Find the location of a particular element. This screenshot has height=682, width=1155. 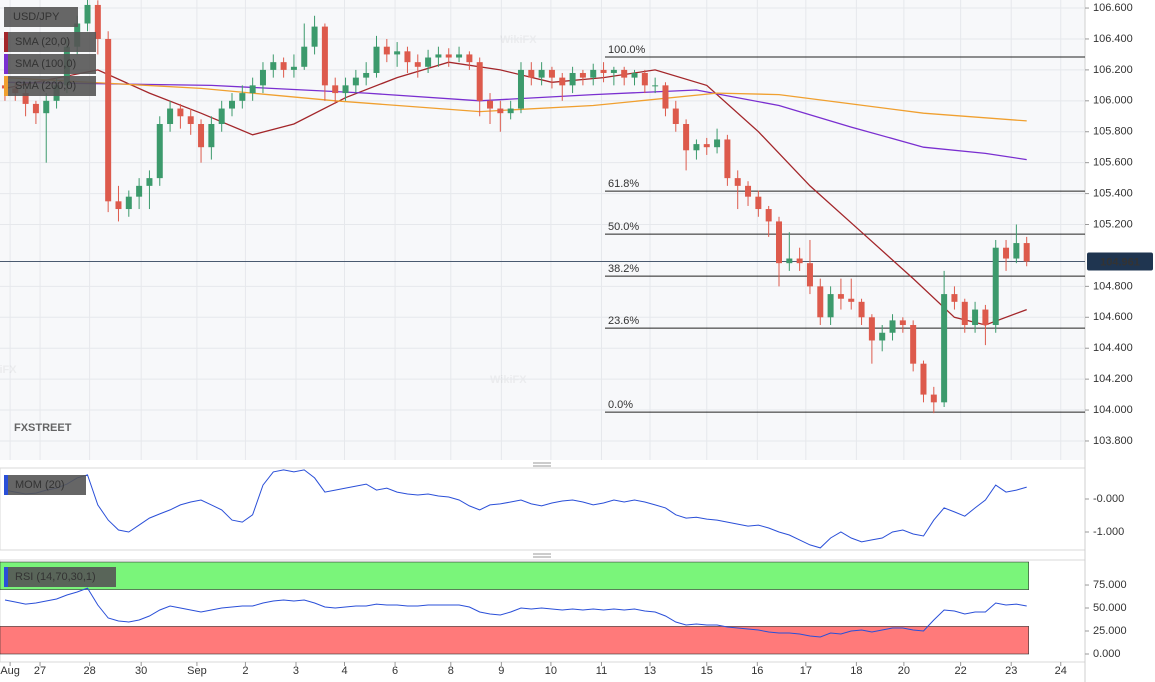

x-tick-label: 10 is located at coordinates (551, 671).